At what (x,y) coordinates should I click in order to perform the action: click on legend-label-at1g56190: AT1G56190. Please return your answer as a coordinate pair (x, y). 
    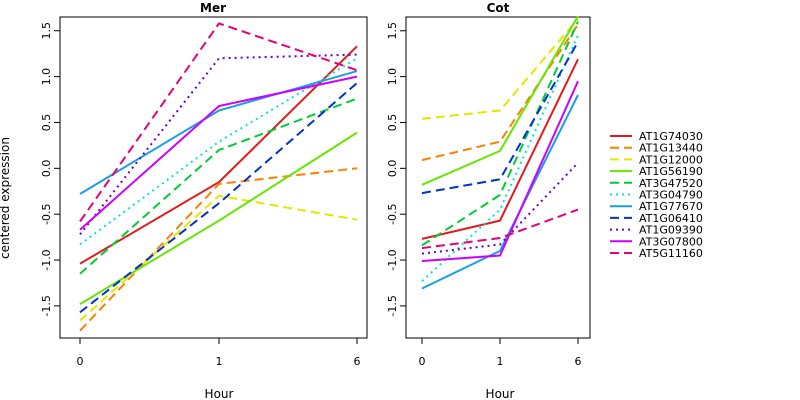
    Looking at the image, I should click on (671, 171).